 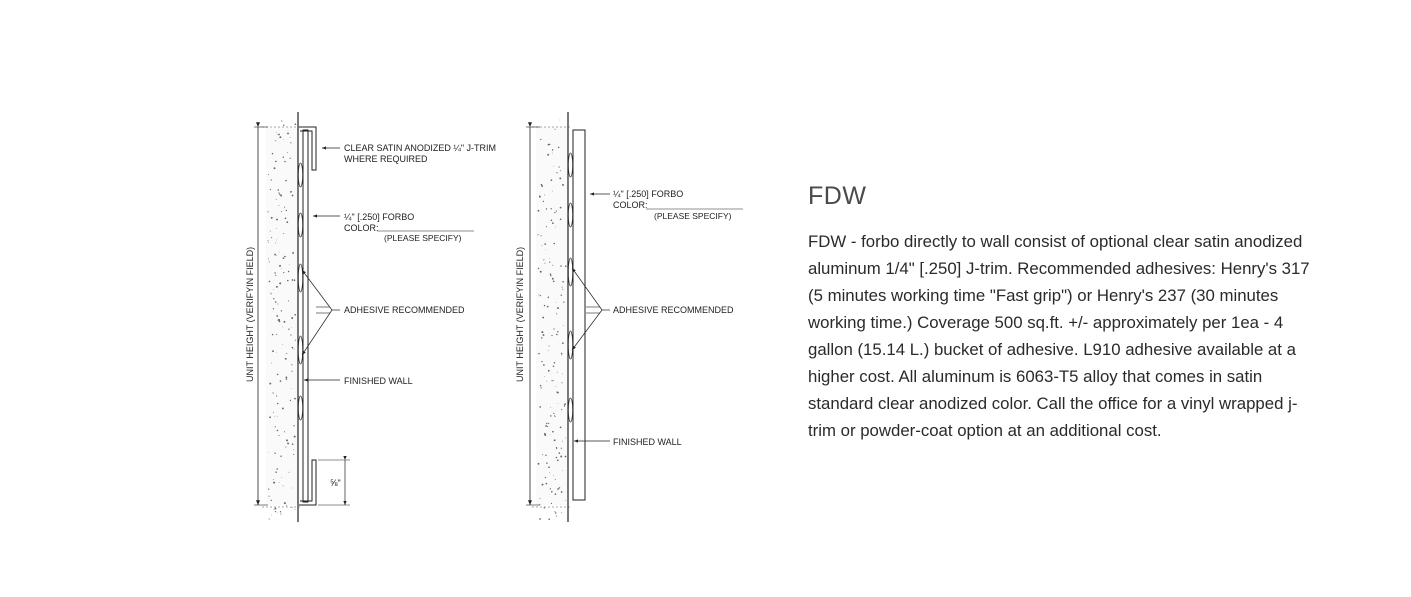 What do you see at coordinates (386, 159) in the screenshot?
I see `left-trim-label-line2: WHERE REQUIRED` at bounding box center [386, 159].